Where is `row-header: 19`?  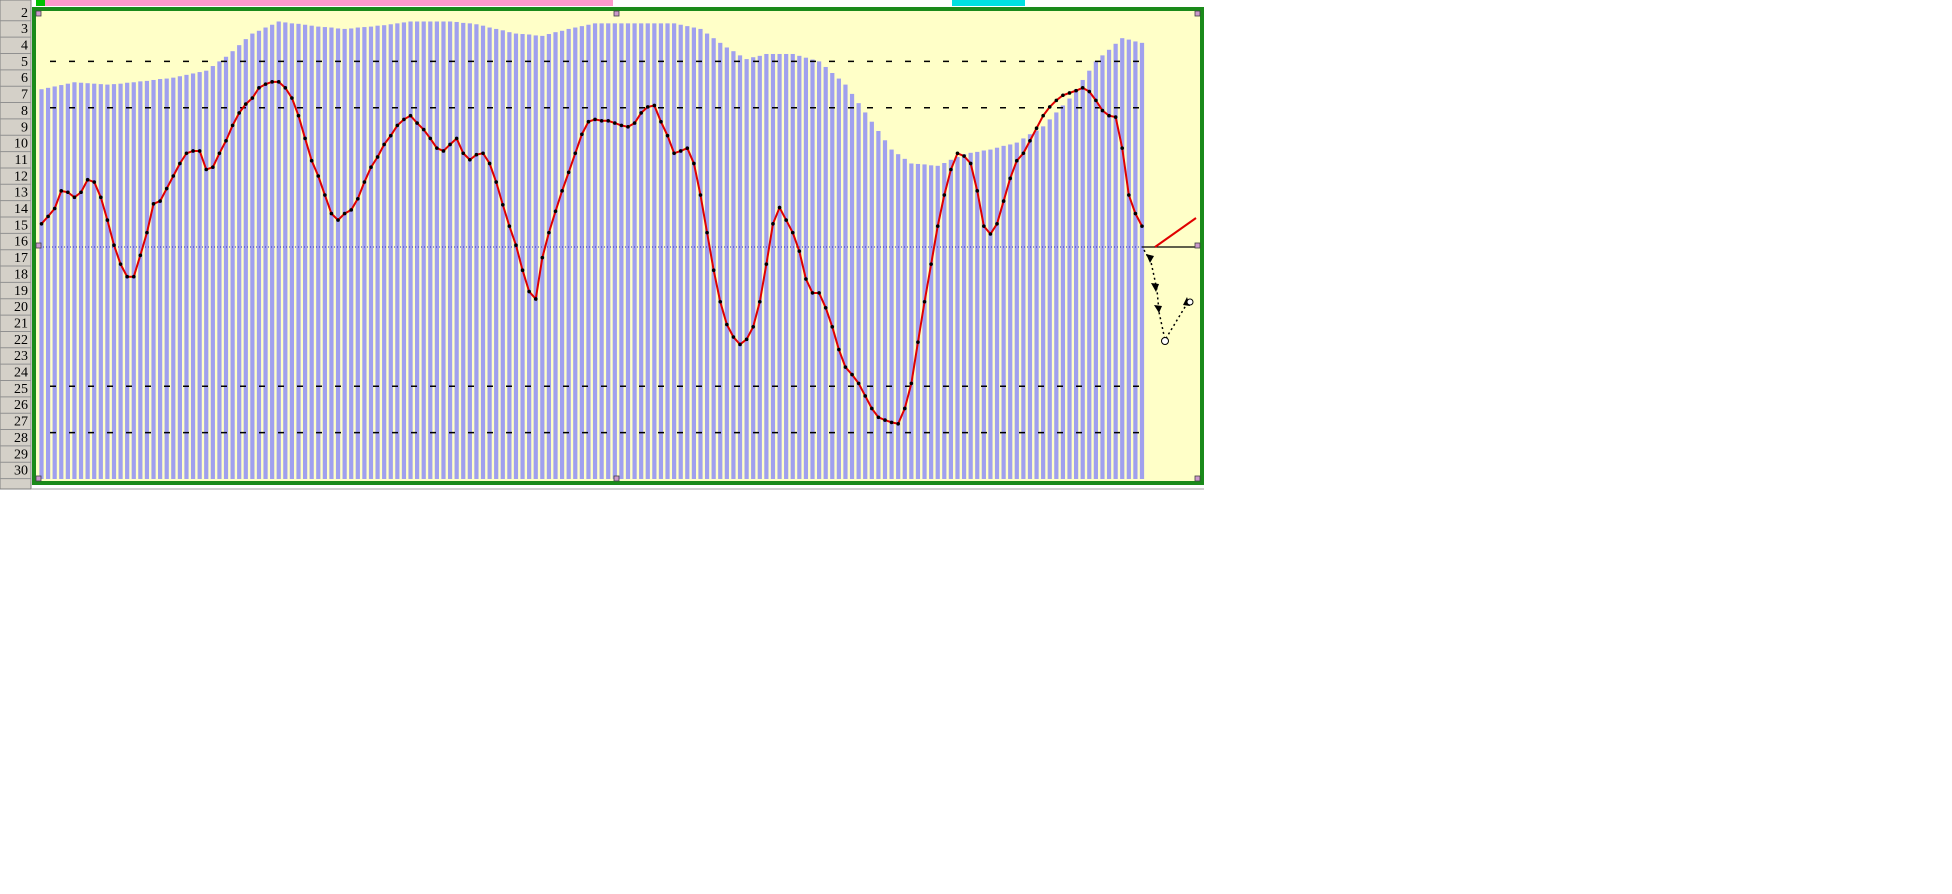
row-header: 19 is located at coordinates (21, 291).